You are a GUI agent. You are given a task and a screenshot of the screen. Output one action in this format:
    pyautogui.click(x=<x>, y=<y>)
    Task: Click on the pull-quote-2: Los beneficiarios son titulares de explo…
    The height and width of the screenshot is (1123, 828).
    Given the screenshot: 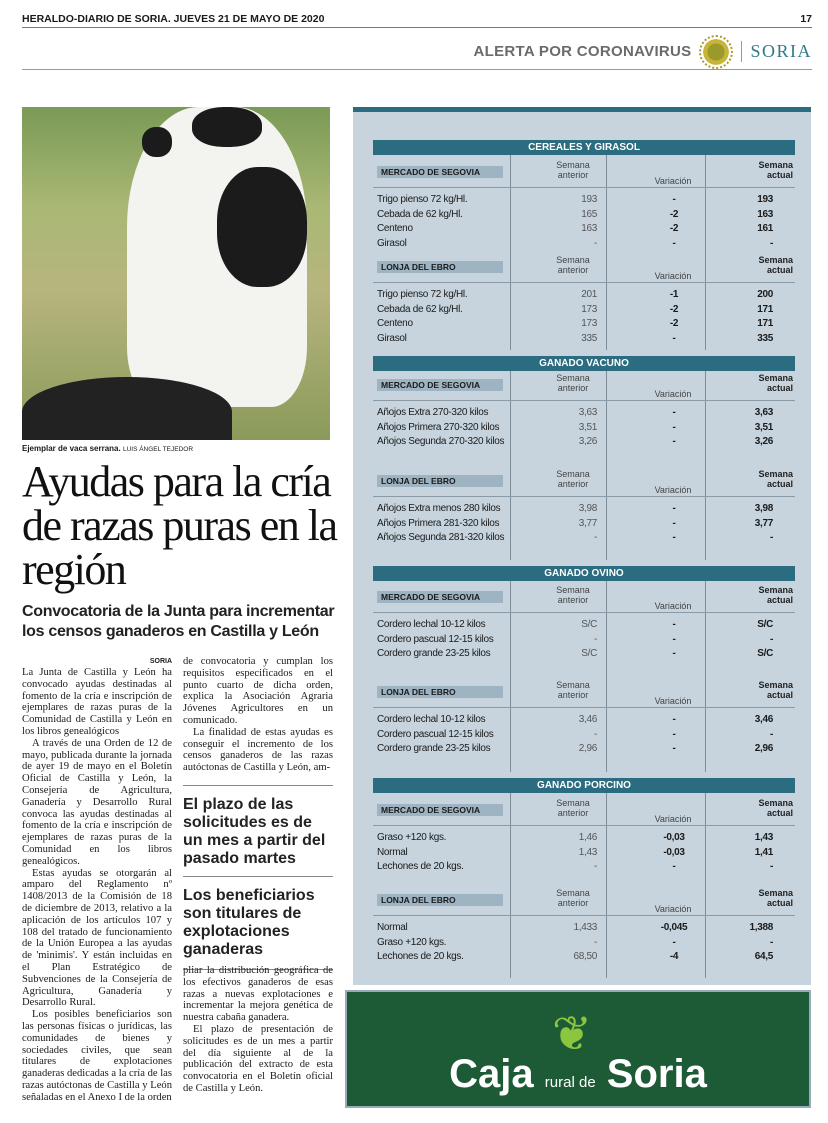 What is the action you would take?
    pyautogui.click(x=258, y=923)
    